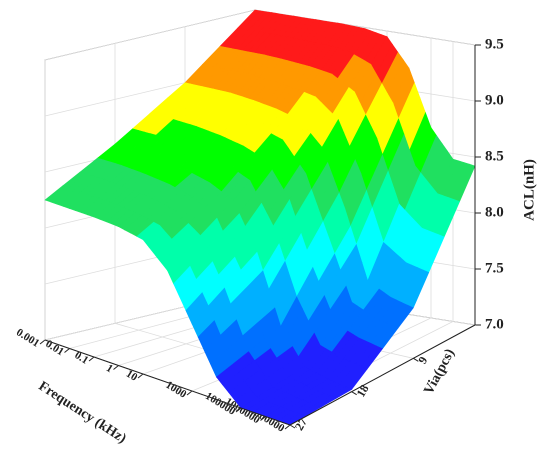  I want to click on x-tick-label: 1, so click(109, 368).